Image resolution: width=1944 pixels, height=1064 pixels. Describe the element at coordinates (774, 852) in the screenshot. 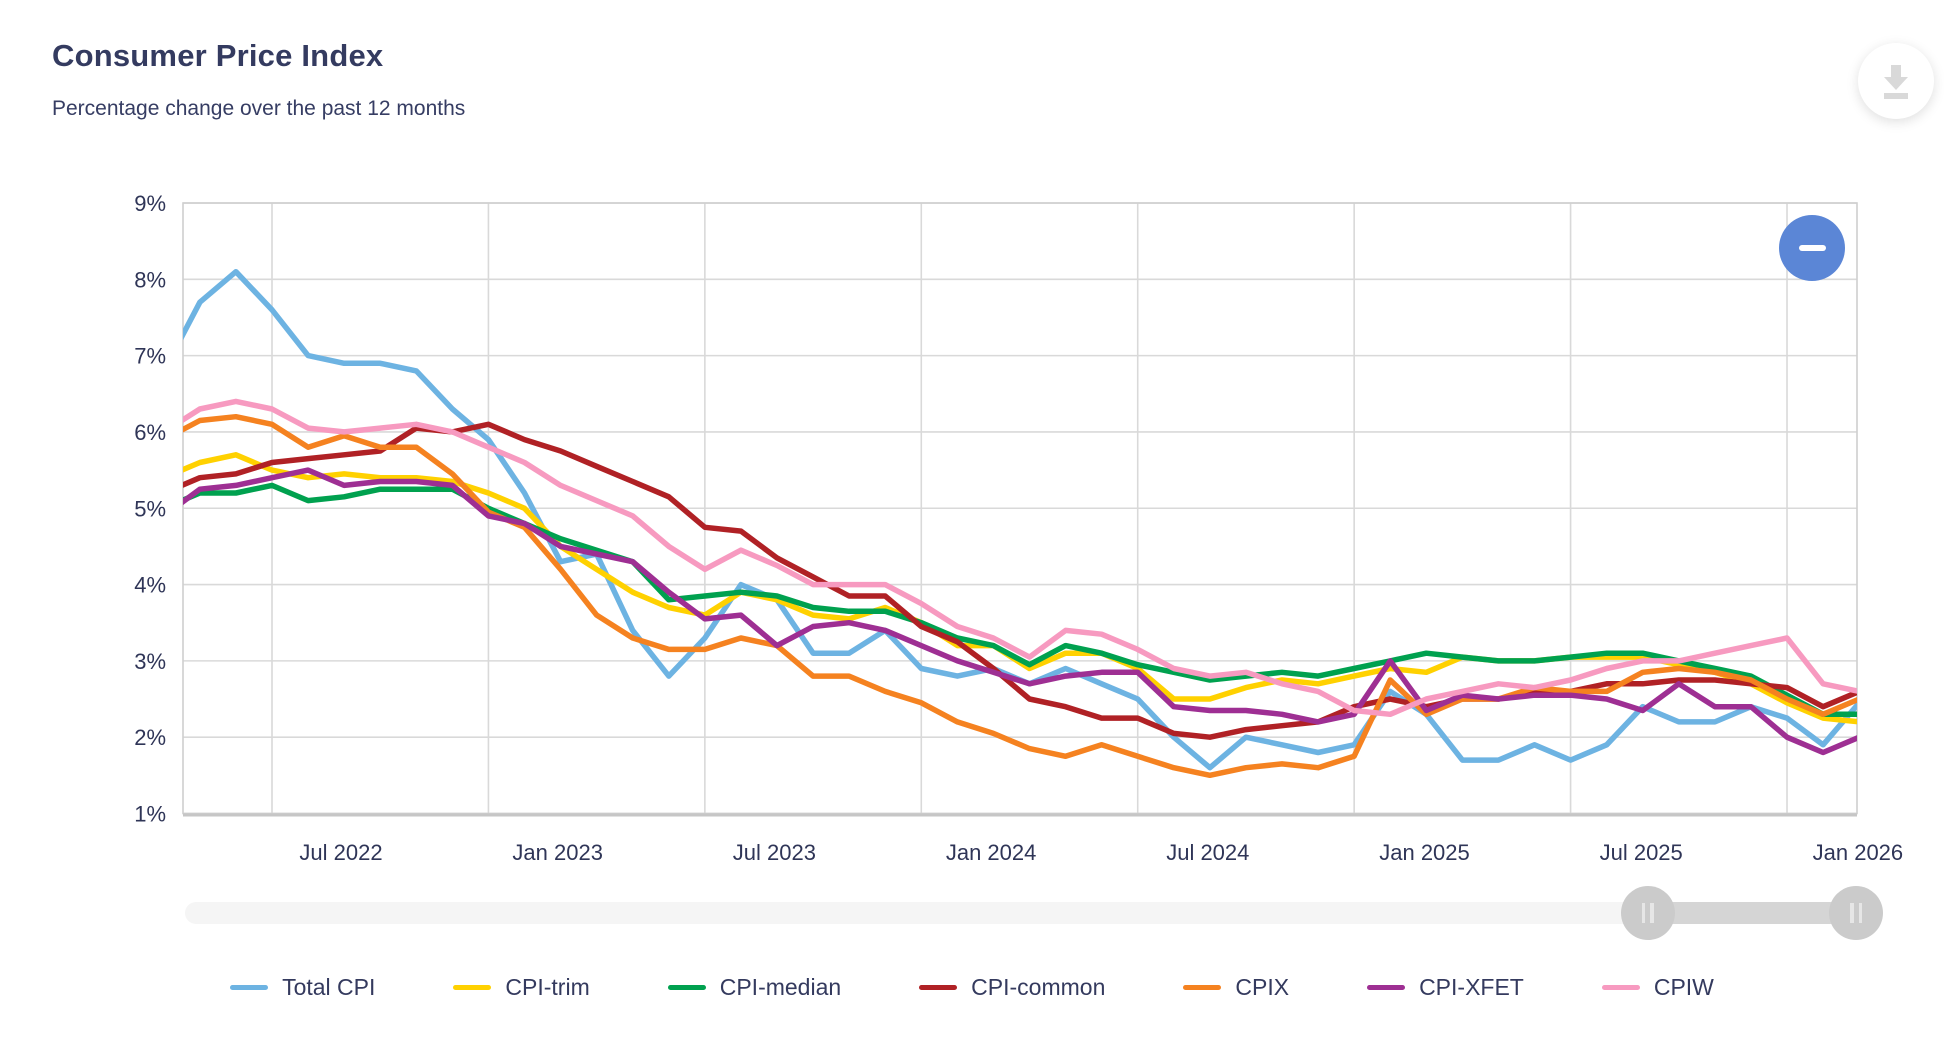

I see `x-axis-label: Jul 2023` at that location.